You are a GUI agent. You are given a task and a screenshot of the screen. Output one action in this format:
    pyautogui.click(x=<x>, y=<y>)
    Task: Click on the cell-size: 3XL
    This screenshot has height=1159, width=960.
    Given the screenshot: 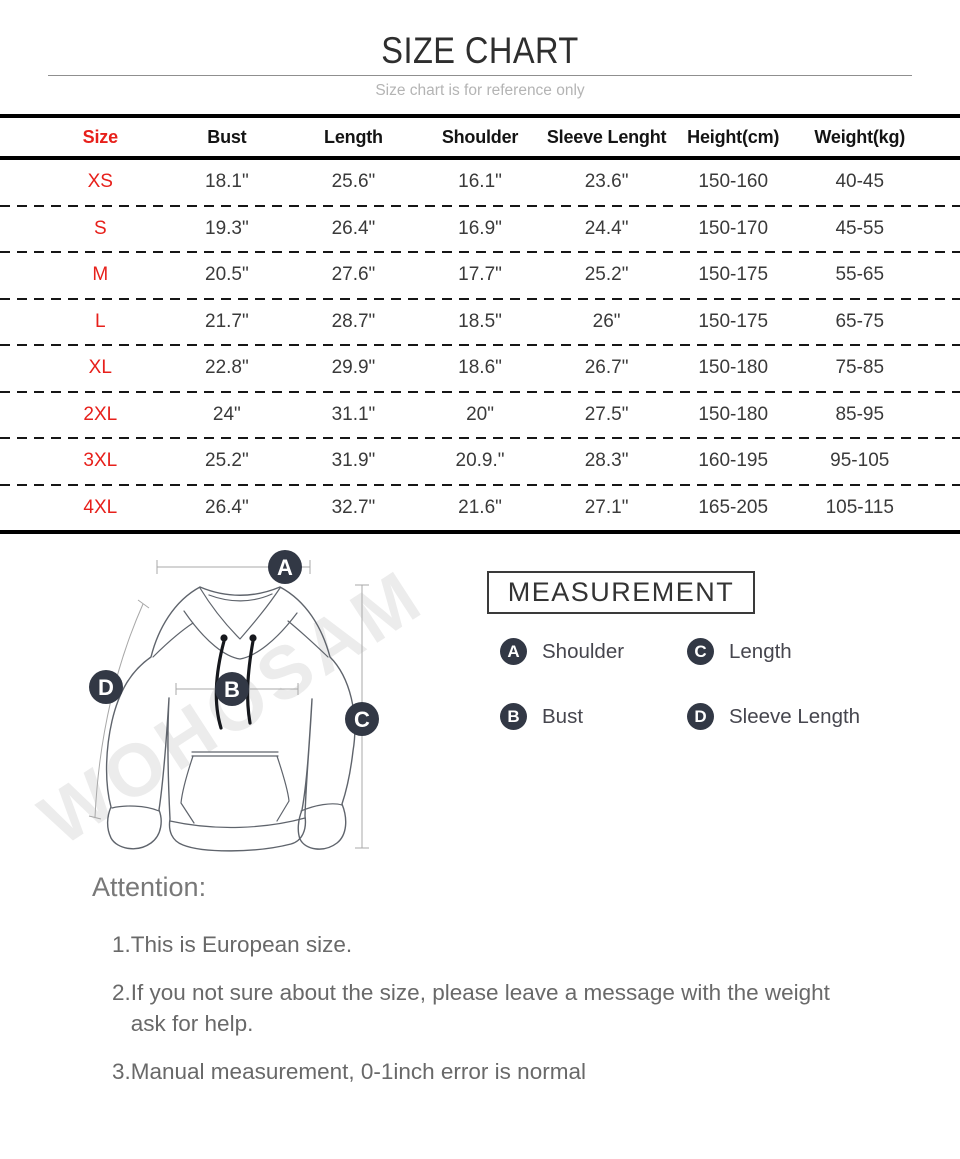 What is the action you would take?
    pyautogui.click(x=100, y=461)
    